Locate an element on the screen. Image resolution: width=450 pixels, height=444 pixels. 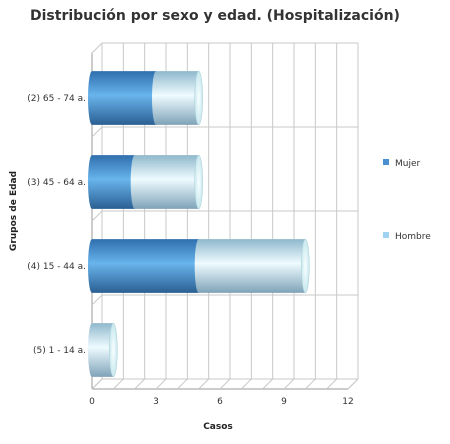
legend-swatch-hombre is located at coordinates (386, 235).